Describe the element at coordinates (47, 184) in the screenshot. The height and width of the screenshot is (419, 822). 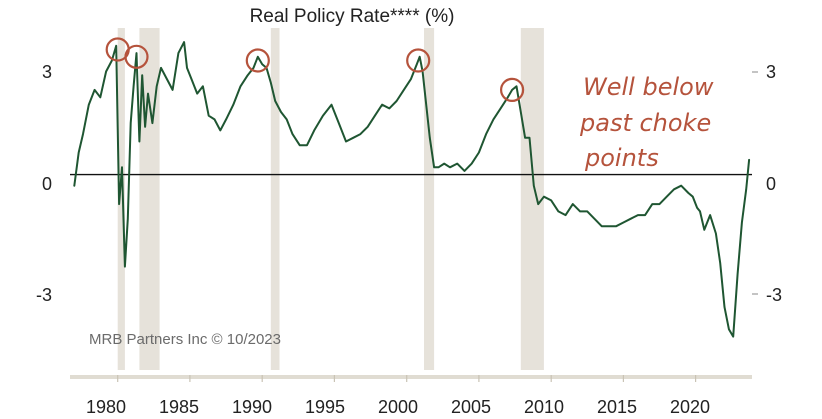
I see `y-tick-left-0: 0` at that location.